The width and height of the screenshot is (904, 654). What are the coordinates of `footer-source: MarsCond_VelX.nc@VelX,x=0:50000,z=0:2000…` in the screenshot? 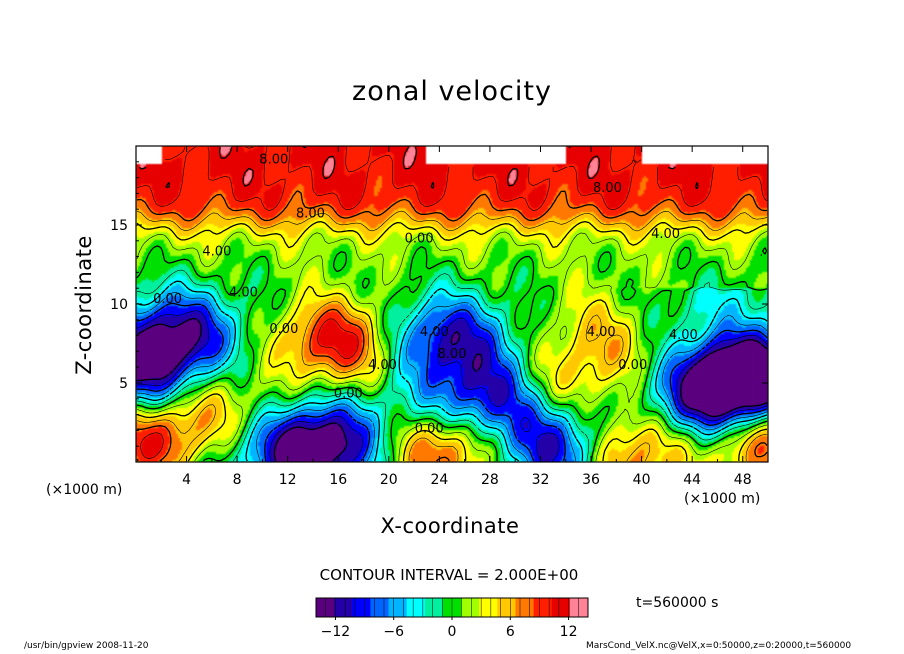 It's located at (719, 646).